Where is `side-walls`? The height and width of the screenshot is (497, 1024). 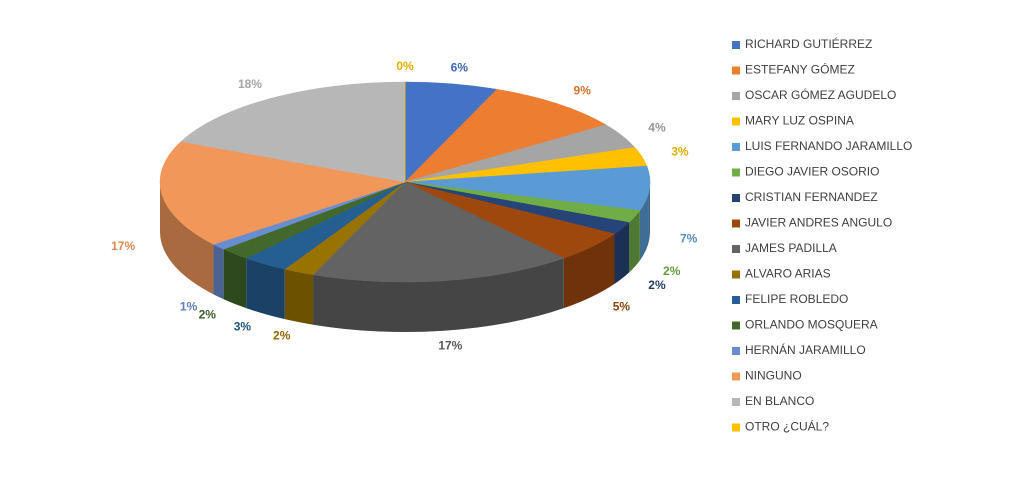
side-walls is located at coordinates (405, 257).